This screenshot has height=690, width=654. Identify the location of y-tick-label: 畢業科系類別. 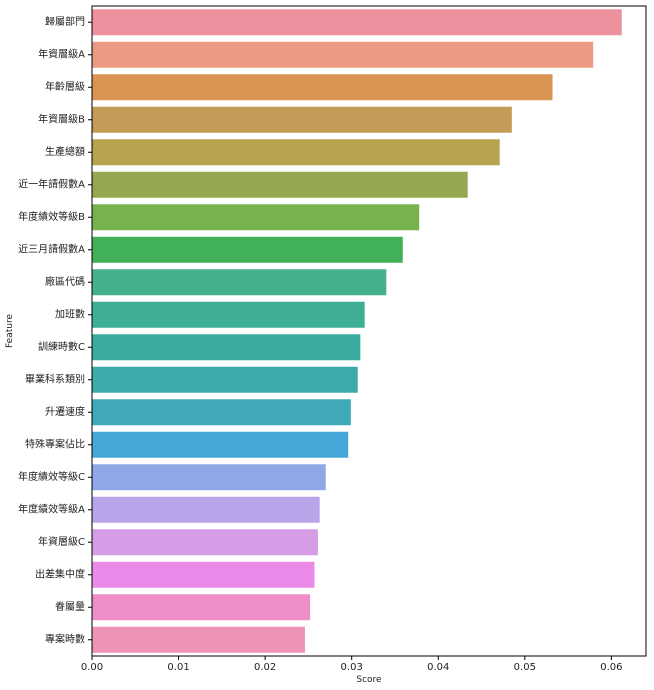
(55, 378).